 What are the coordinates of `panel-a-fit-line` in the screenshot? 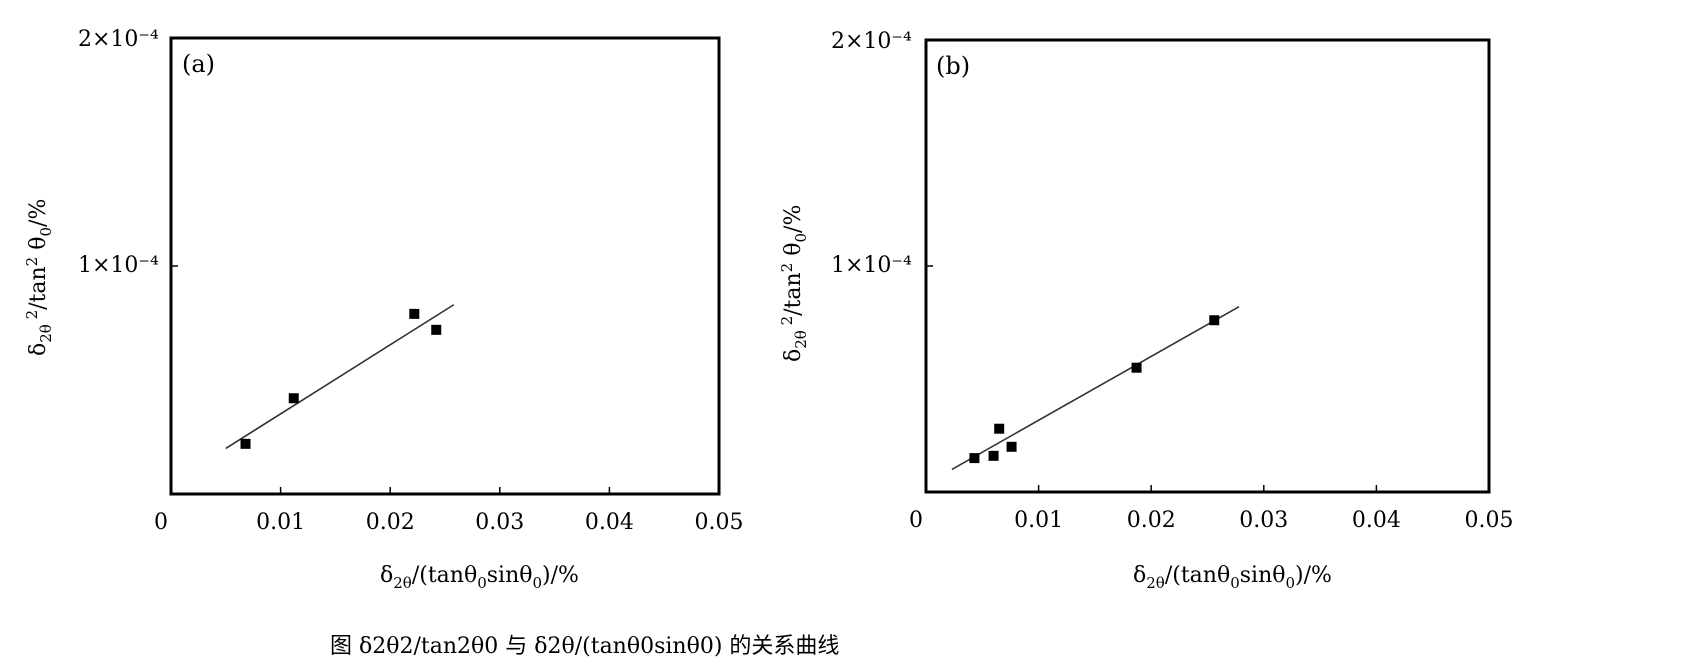 It's located at (340, 377).